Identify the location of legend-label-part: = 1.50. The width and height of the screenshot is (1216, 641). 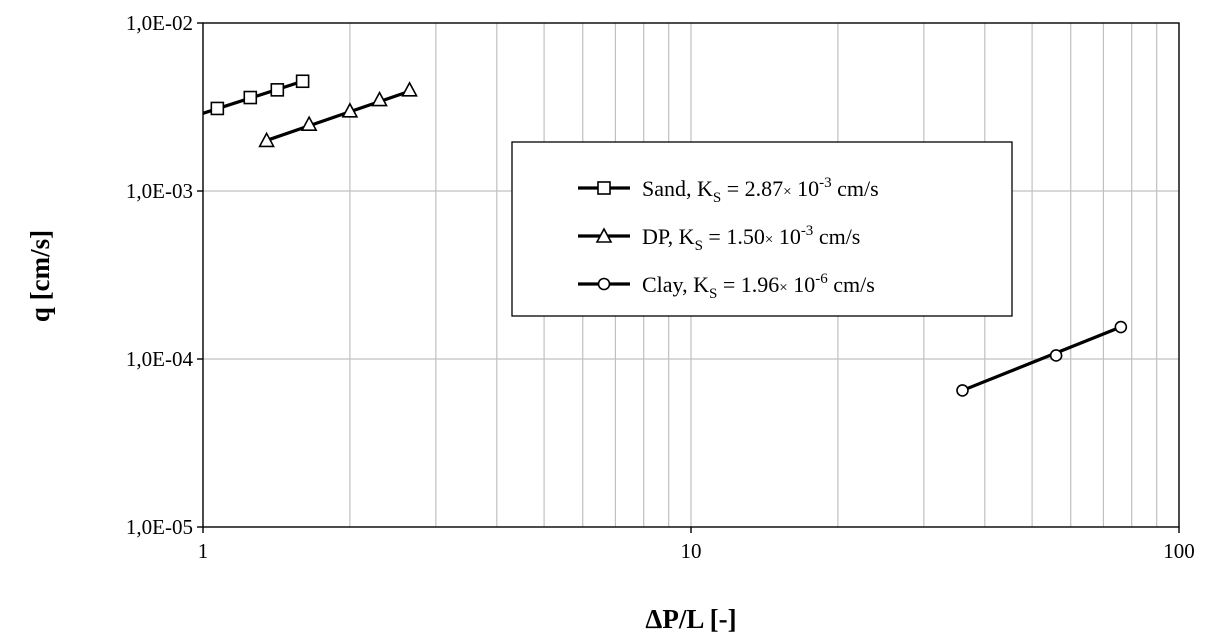
(734, 236).